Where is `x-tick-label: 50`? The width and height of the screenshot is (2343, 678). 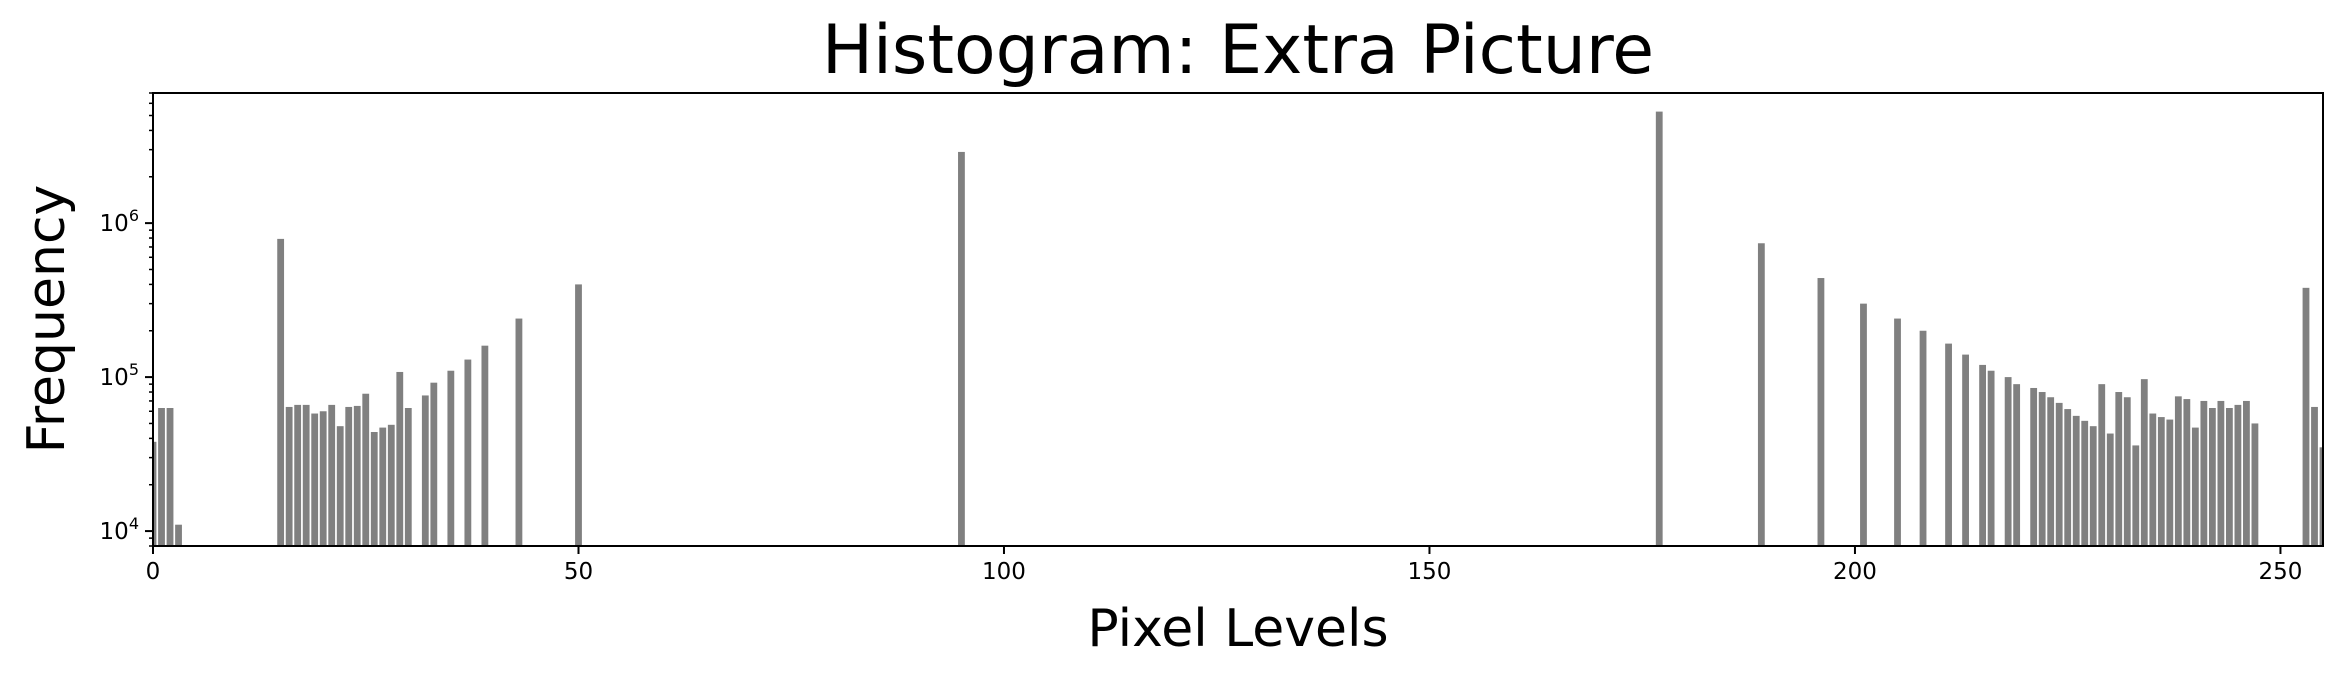
x-tick-label: 50 is located at coordinates (578, 572).